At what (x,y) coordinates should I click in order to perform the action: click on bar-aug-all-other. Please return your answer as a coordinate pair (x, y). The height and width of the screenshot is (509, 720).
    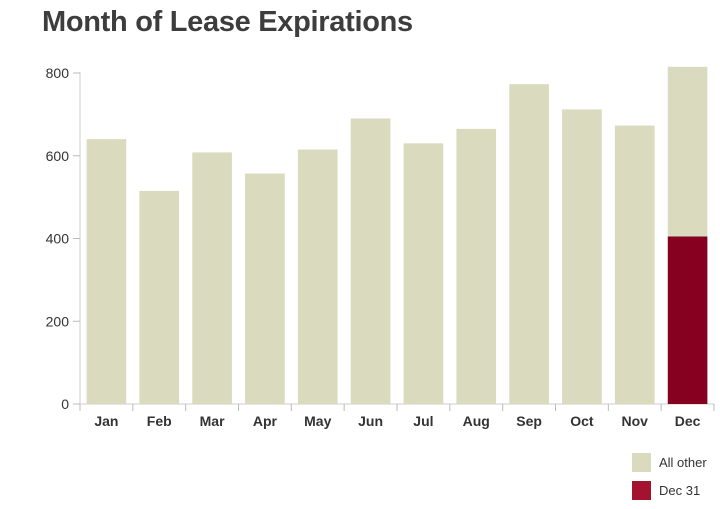
    Looking at the image, I should click on (476, 266).